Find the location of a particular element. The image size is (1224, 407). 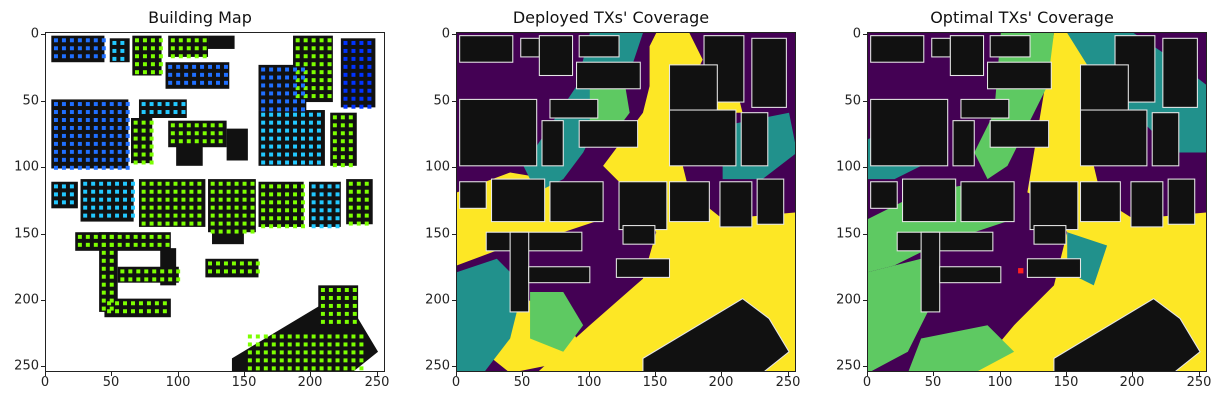

panel-title: Deployed TXs' Coverage is located at coordinates (611, 17).